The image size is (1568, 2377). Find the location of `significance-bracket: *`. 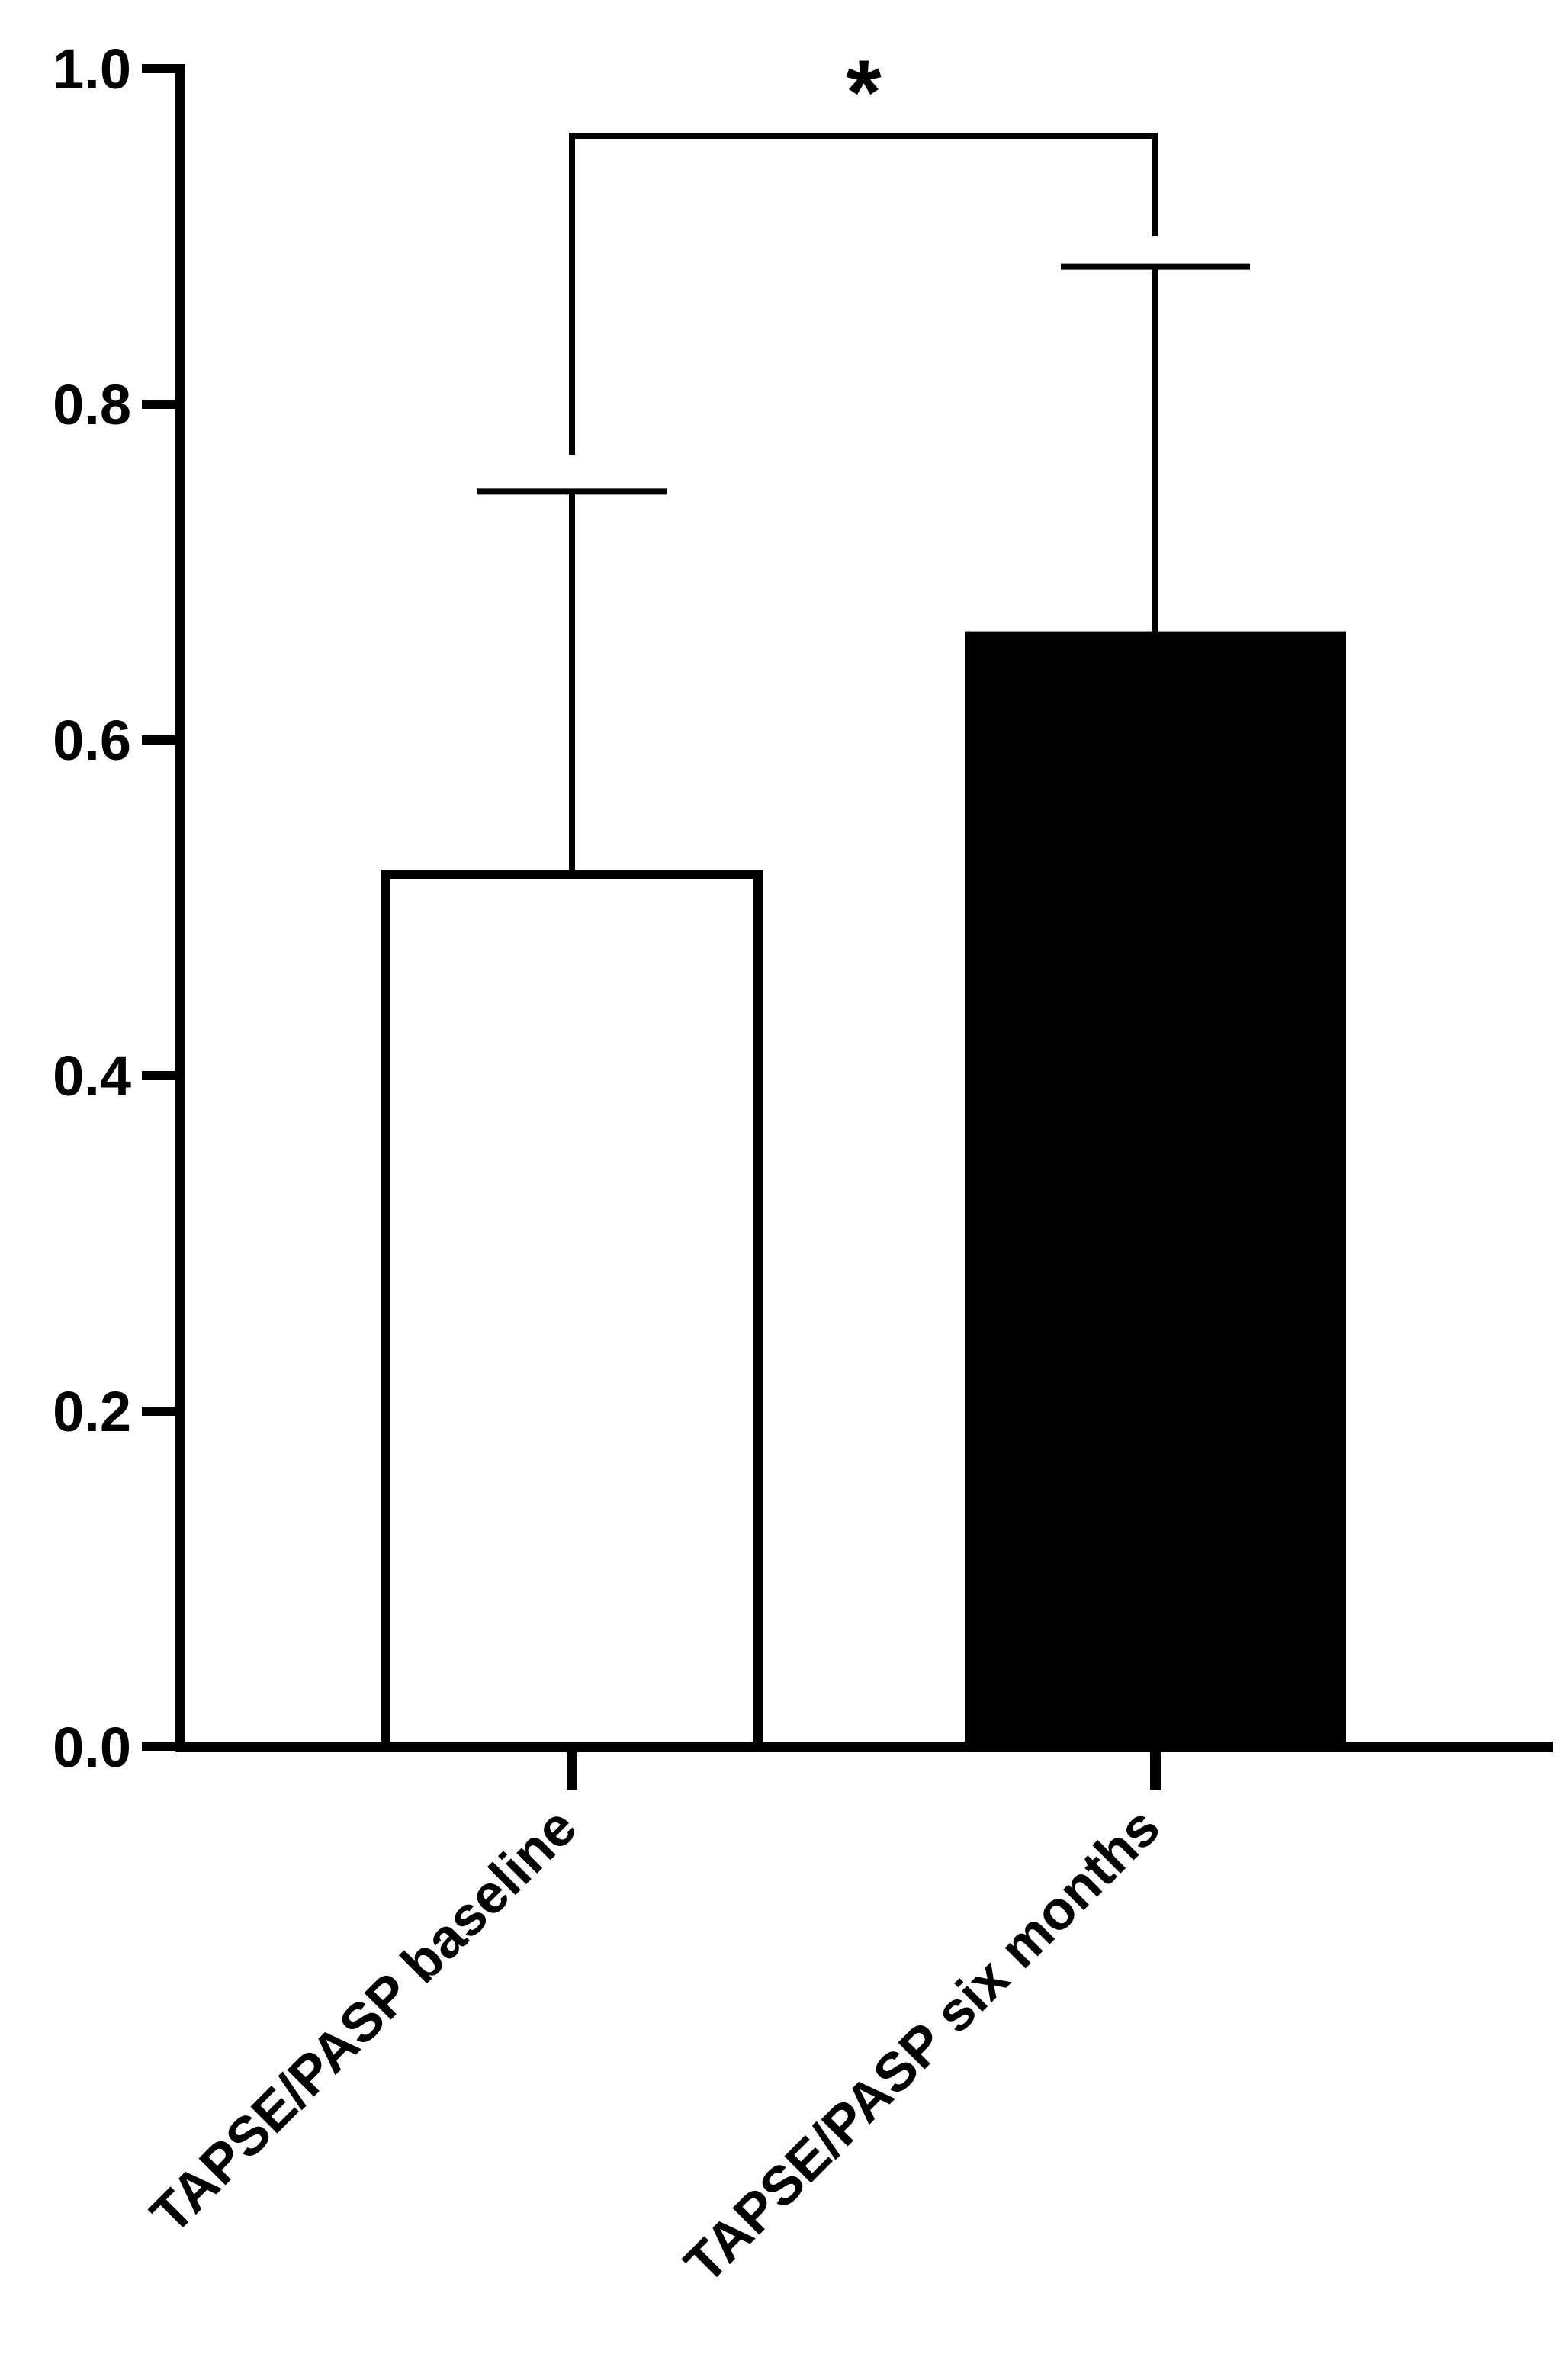

significance-bracket: * is located at coordinates (864, 248).